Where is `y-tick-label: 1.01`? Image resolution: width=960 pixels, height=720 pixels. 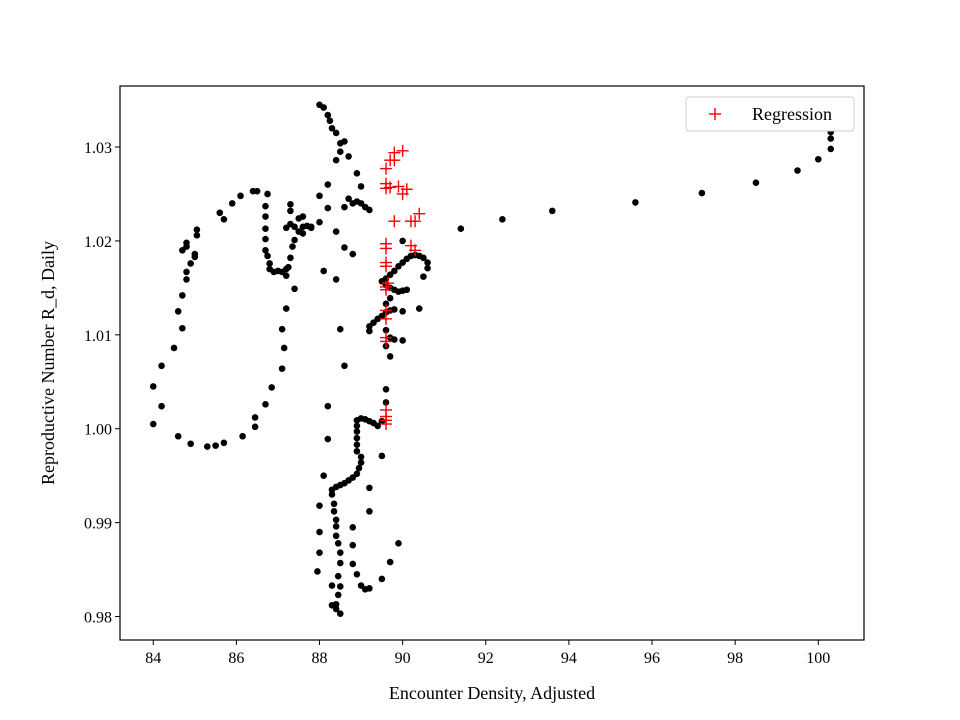 y-tick-label: 1.01 is located at coordinates (98, 336).